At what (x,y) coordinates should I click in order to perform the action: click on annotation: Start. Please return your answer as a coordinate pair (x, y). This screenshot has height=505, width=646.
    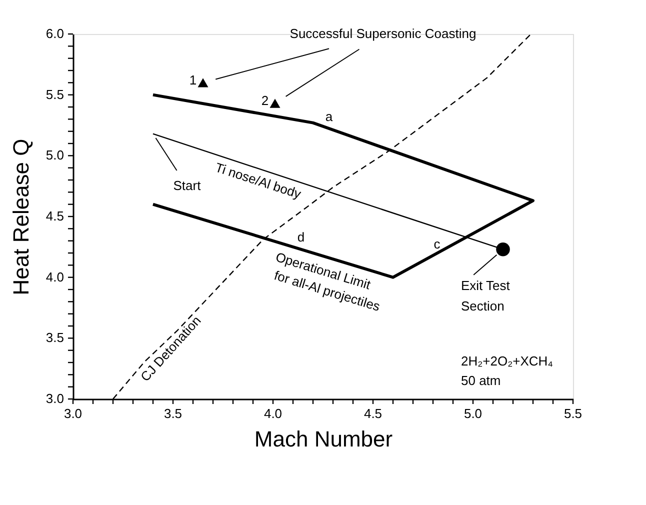
    Looking at the image, I should click on (187, 186).